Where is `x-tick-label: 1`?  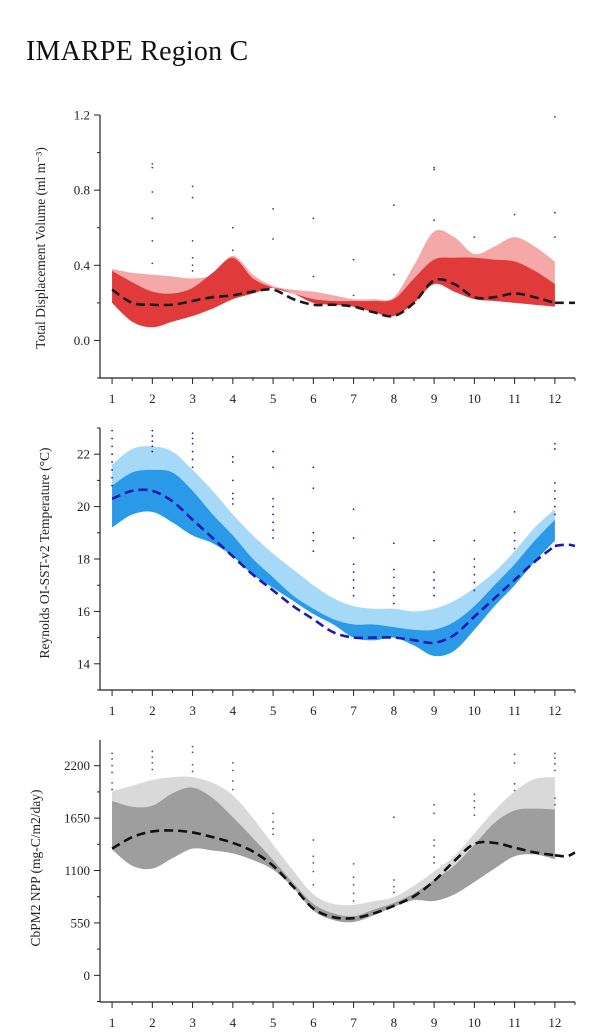
x-tick-label: 1 is located at coordinates (112, 398).